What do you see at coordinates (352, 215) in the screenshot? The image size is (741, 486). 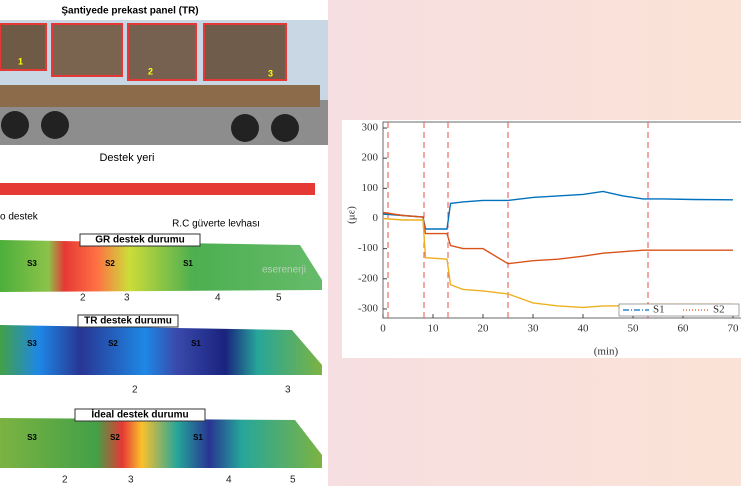 I see `y-axis-label: (με)` at bounding box center [352, 215].